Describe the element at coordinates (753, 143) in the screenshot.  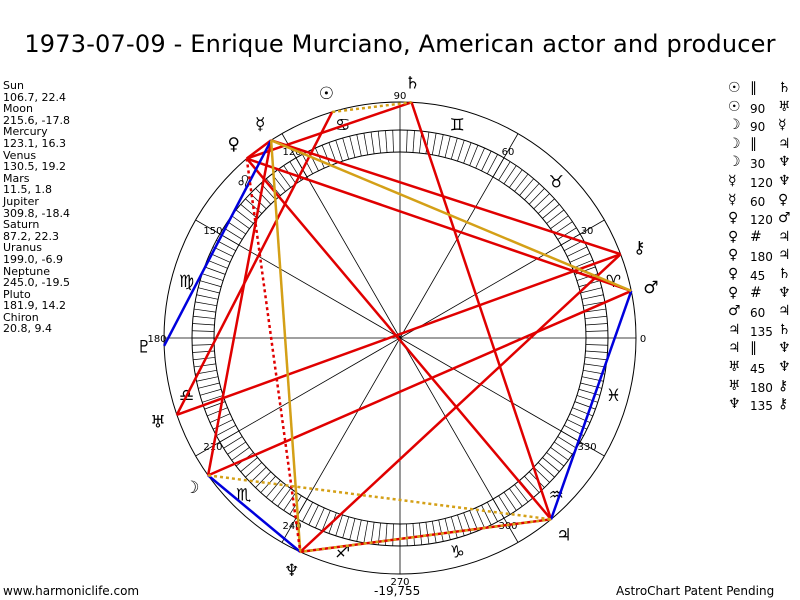
I see `aspect-type: ∥` at that location.